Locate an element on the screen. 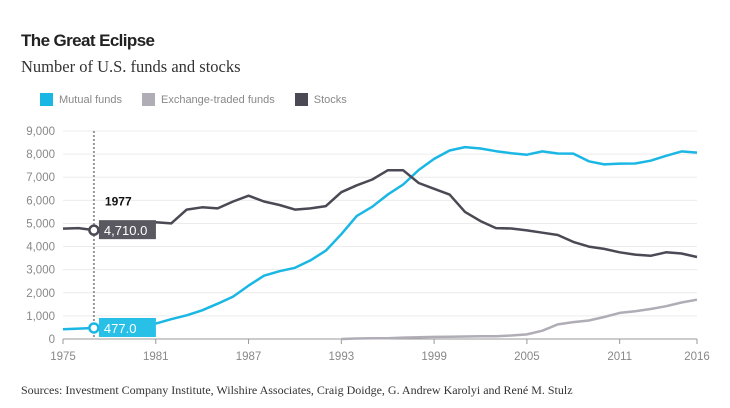 This screenshot has width=730, height=408. legend-label: Stocks is located at coordinates (330, 99).